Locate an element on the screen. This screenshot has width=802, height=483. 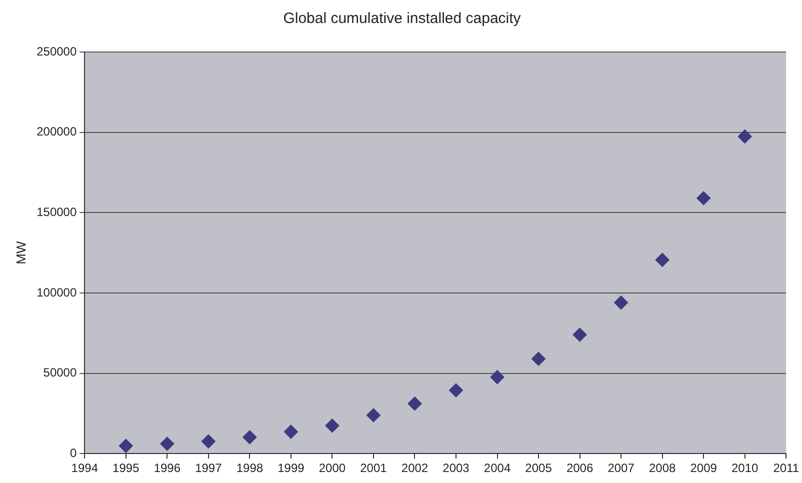
x-tick-label: 1999 is located at coordinates (291, 468).